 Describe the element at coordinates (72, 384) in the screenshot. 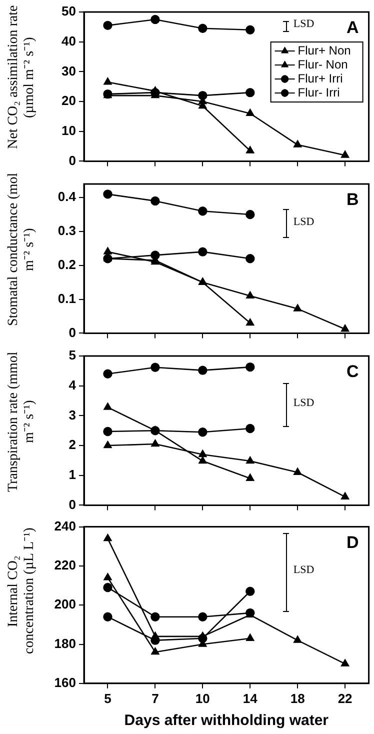

I see `y-tick-label: 4` at that location.